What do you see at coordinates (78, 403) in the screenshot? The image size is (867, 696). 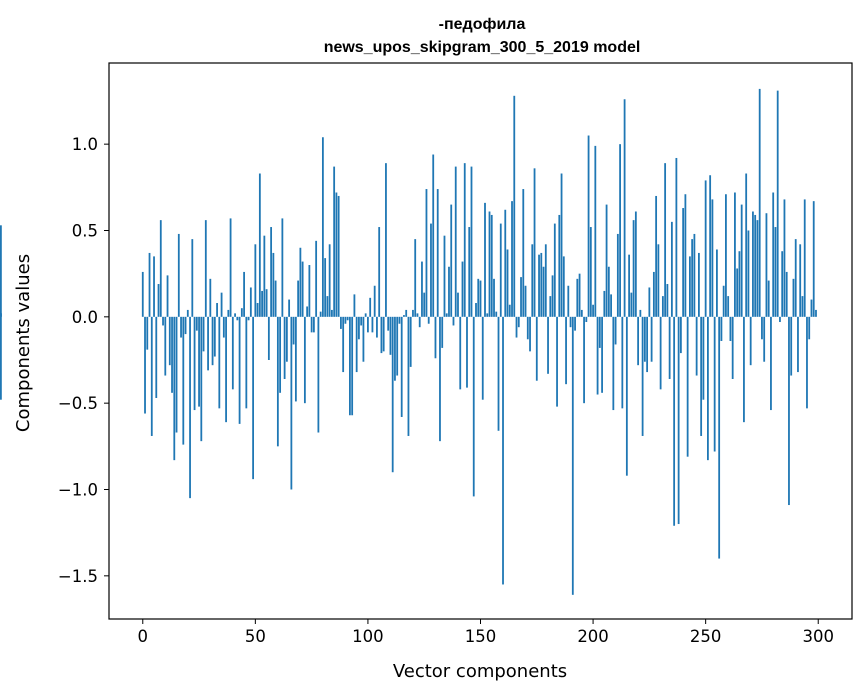 I see `y-tick-label: −0.5` at bounding box center [78, 403].